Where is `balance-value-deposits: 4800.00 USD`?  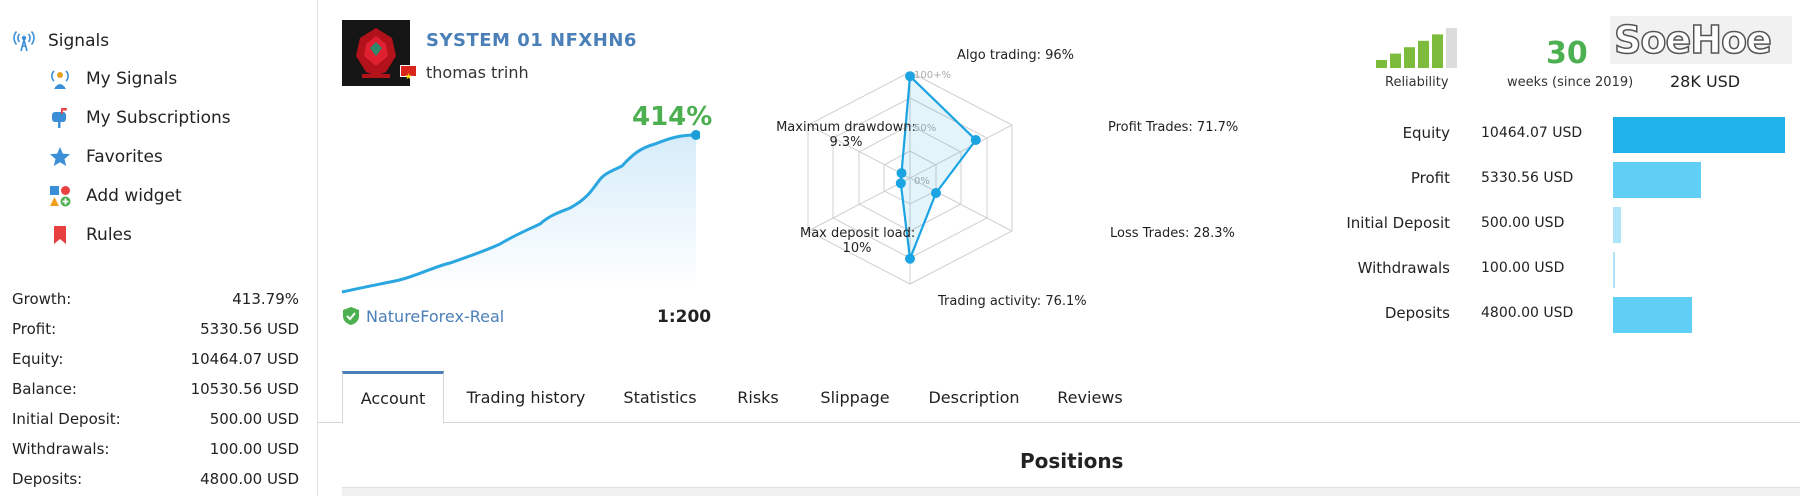
balance-value-deposits: 4800.00 USD is located at coordinates (1527, 313).